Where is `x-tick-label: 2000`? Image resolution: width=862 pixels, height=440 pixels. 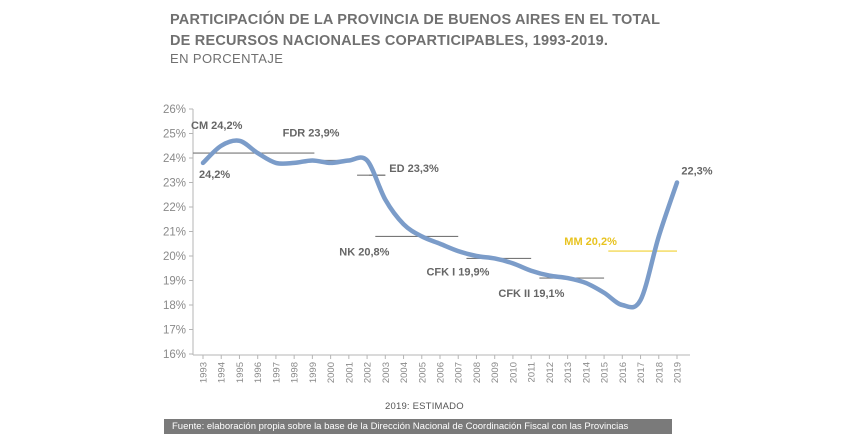 x-tick-label: 2000 is located at coordinates (331, 372).